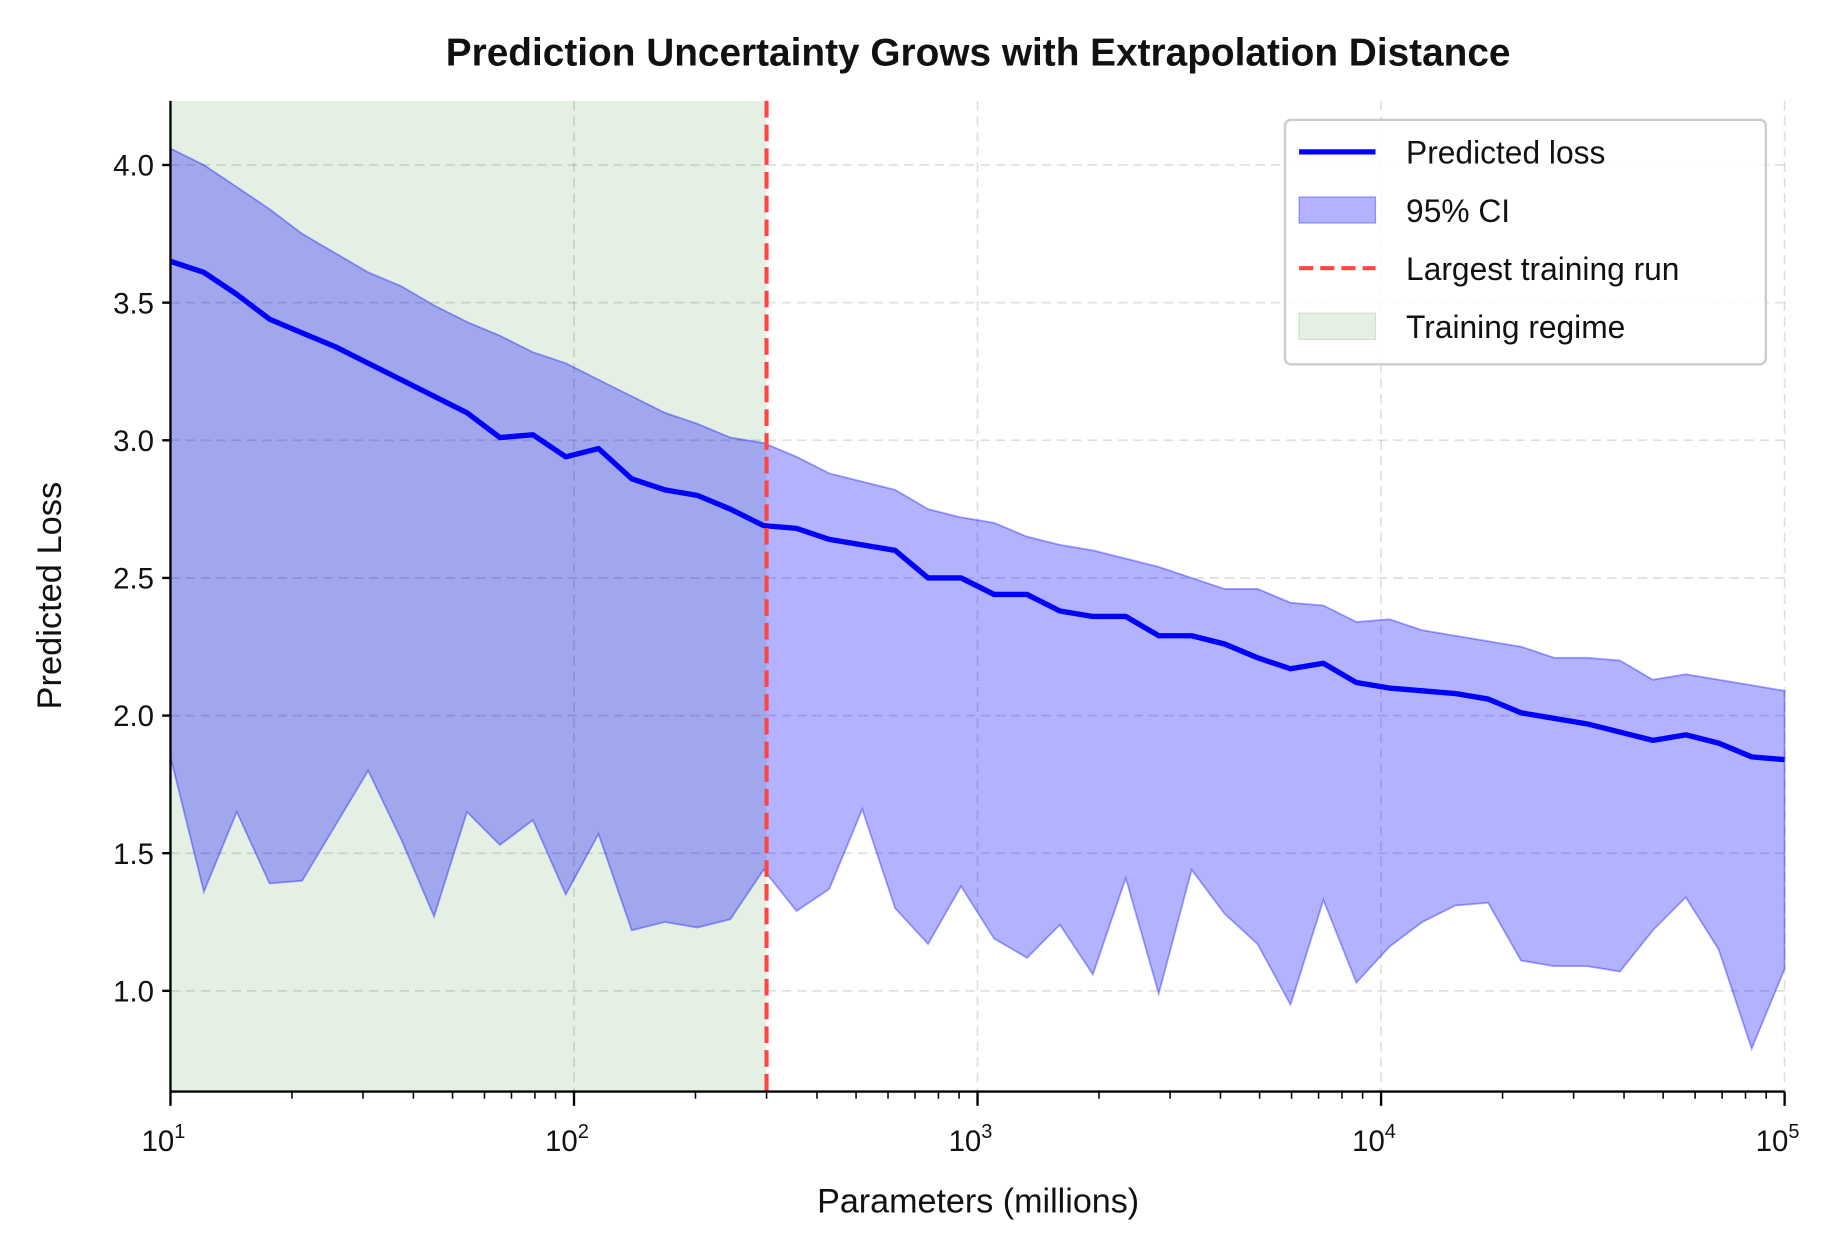 This screenshot has width=1834, height=1234. I want to click on legend-label: Training regime, so click(1515, 327).